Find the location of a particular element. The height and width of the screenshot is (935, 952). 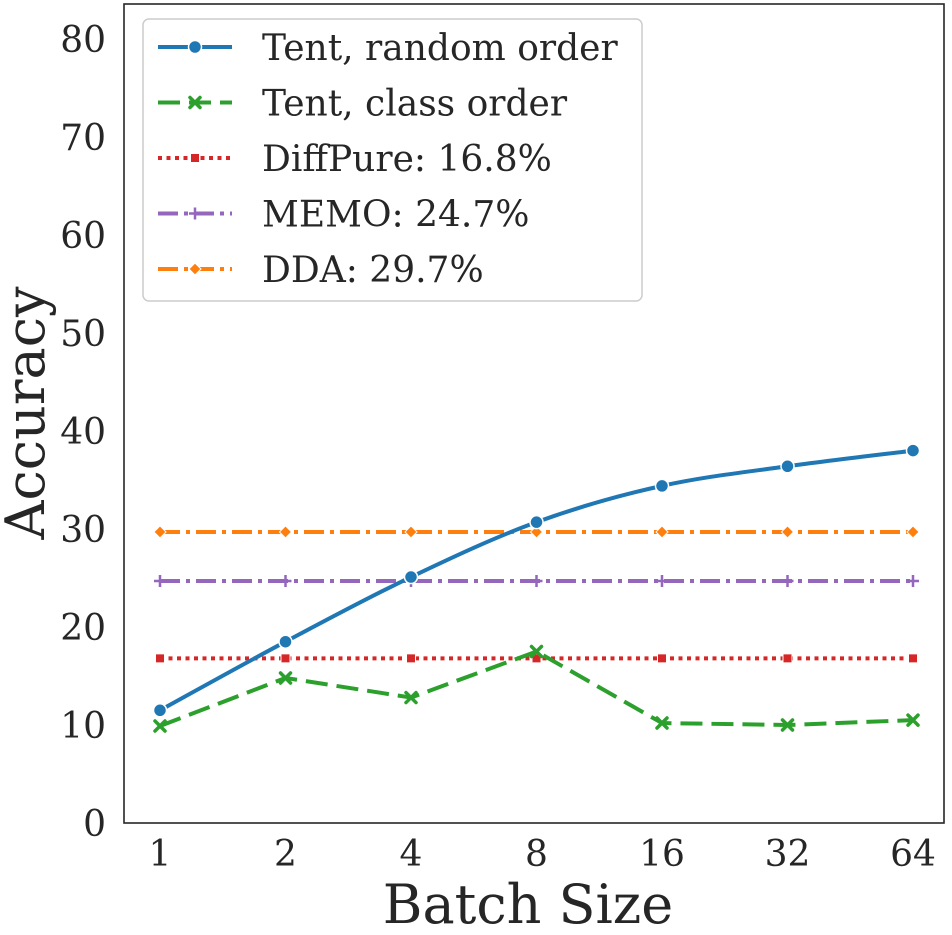

legend-label: DiffPure: 16.8% is located at coordinates (407, 159).